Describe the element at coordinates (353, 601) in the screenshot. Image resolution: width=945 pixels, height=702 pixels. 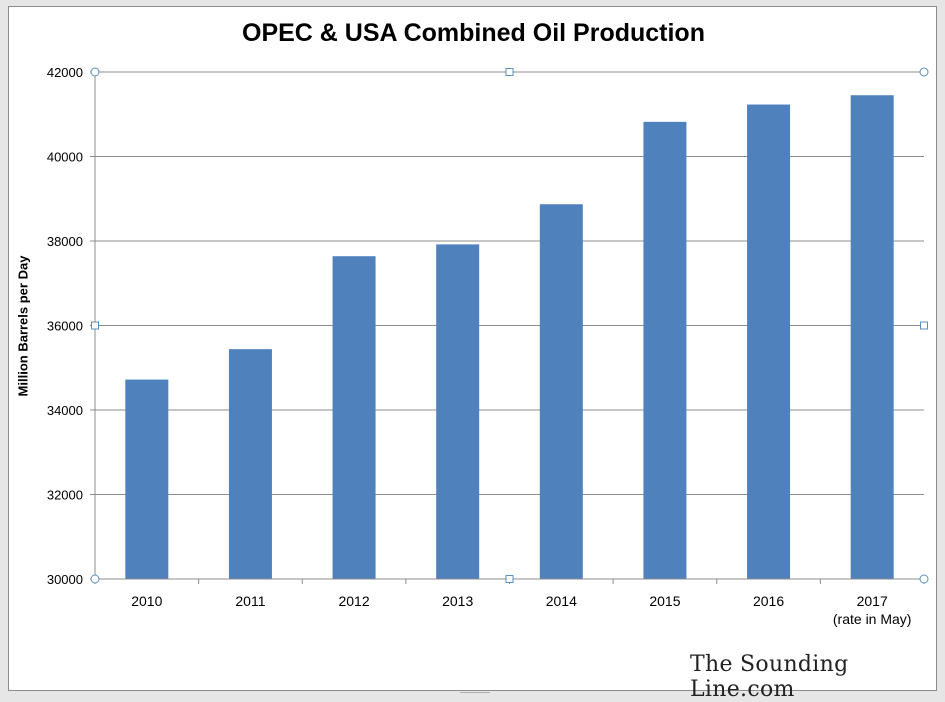
I see `x-tick-label: 2012` at that location.